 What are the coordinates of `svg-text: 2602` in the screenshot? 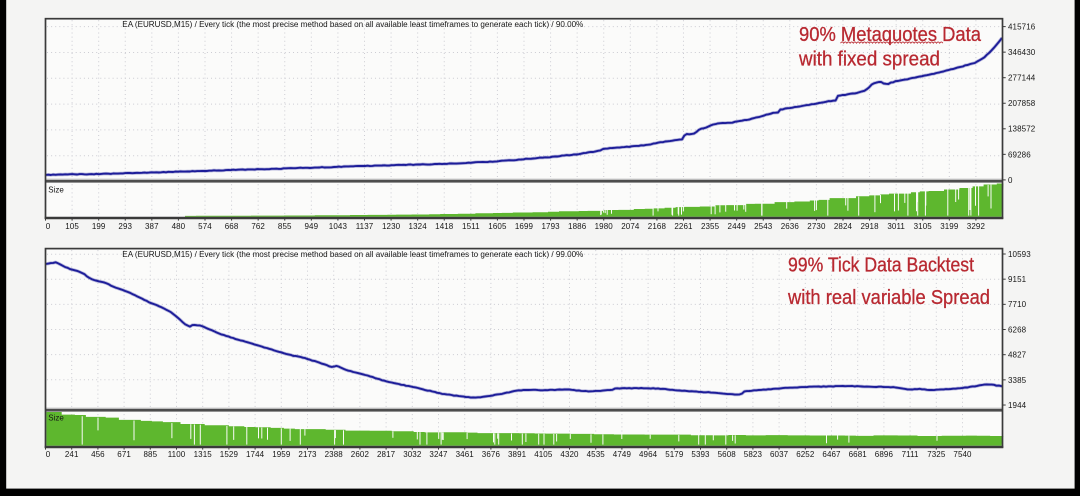 It's located at (360, 454).